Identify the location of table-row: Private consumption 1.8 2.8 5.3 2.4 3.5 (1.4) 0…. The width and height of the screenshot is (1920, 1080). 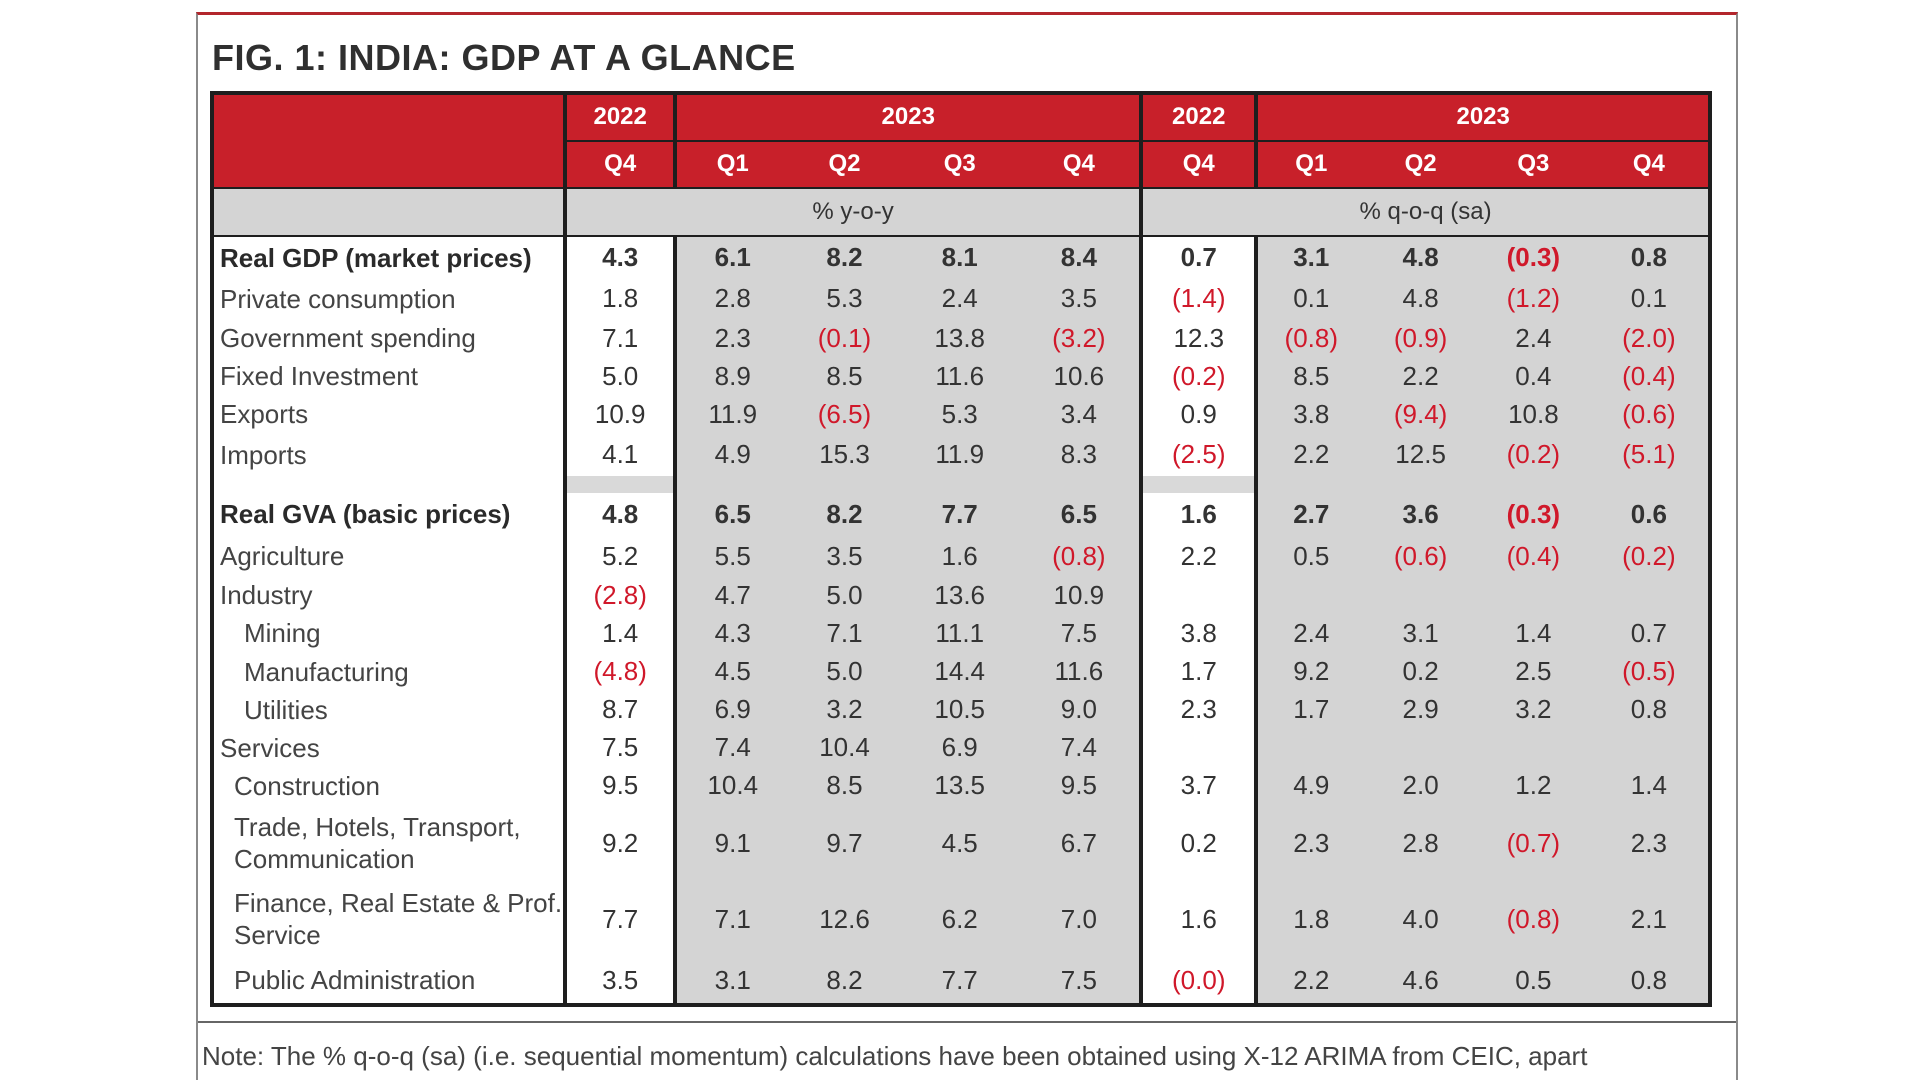
(961, 299).